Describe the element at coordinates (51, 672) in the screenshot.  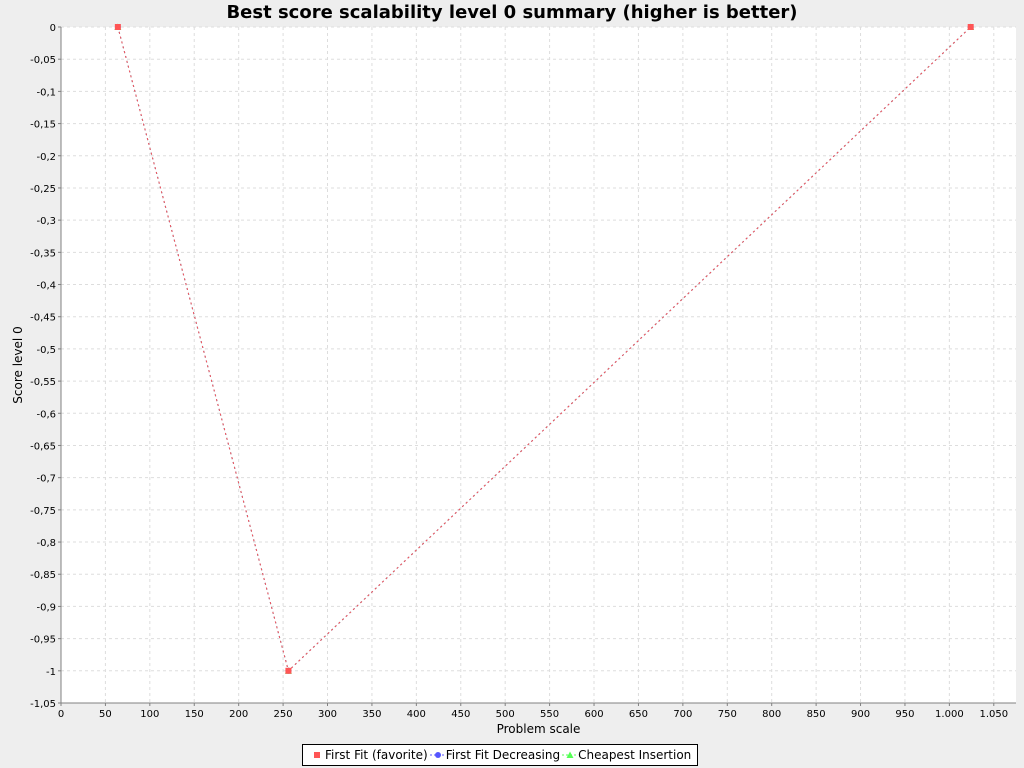
I see `y-tick-label: -1` at that location.